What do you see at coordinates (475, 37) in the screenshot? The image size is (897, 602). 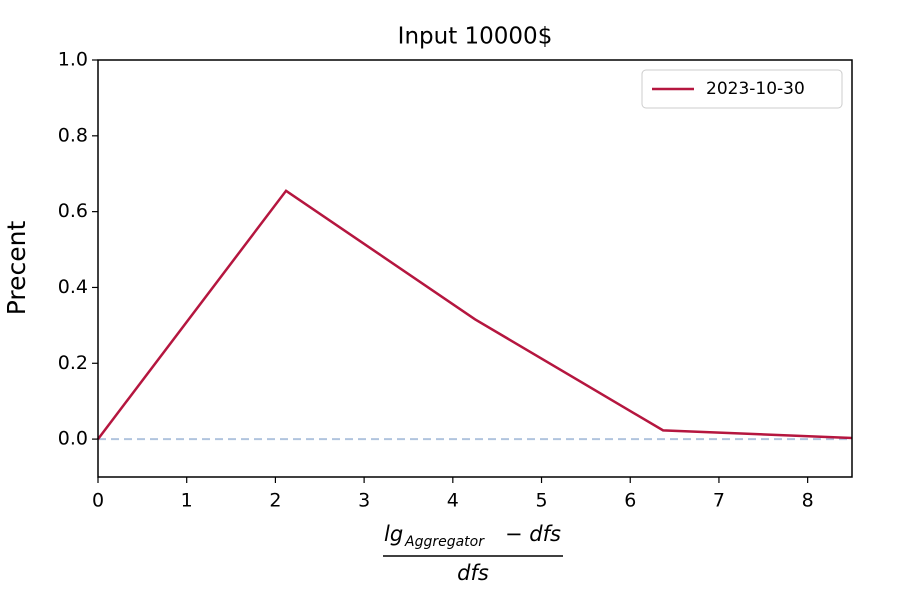 I see `chart-title: Input 10000$` at bounding box center [475, 37].